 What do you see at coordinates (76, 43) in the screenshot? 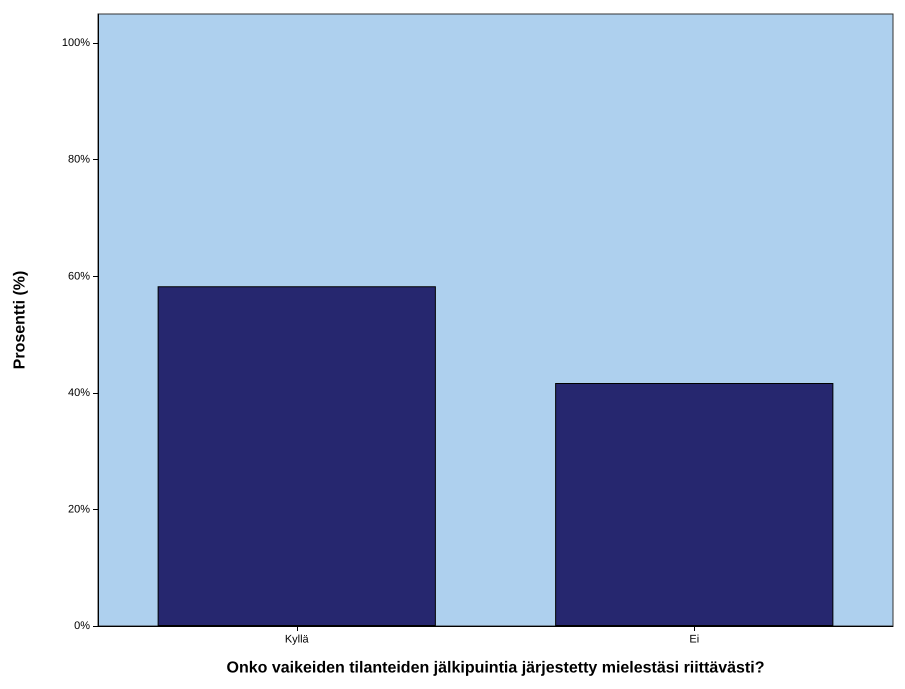
I see `y-tick-label: 100%` at bounding box center [76, 43].